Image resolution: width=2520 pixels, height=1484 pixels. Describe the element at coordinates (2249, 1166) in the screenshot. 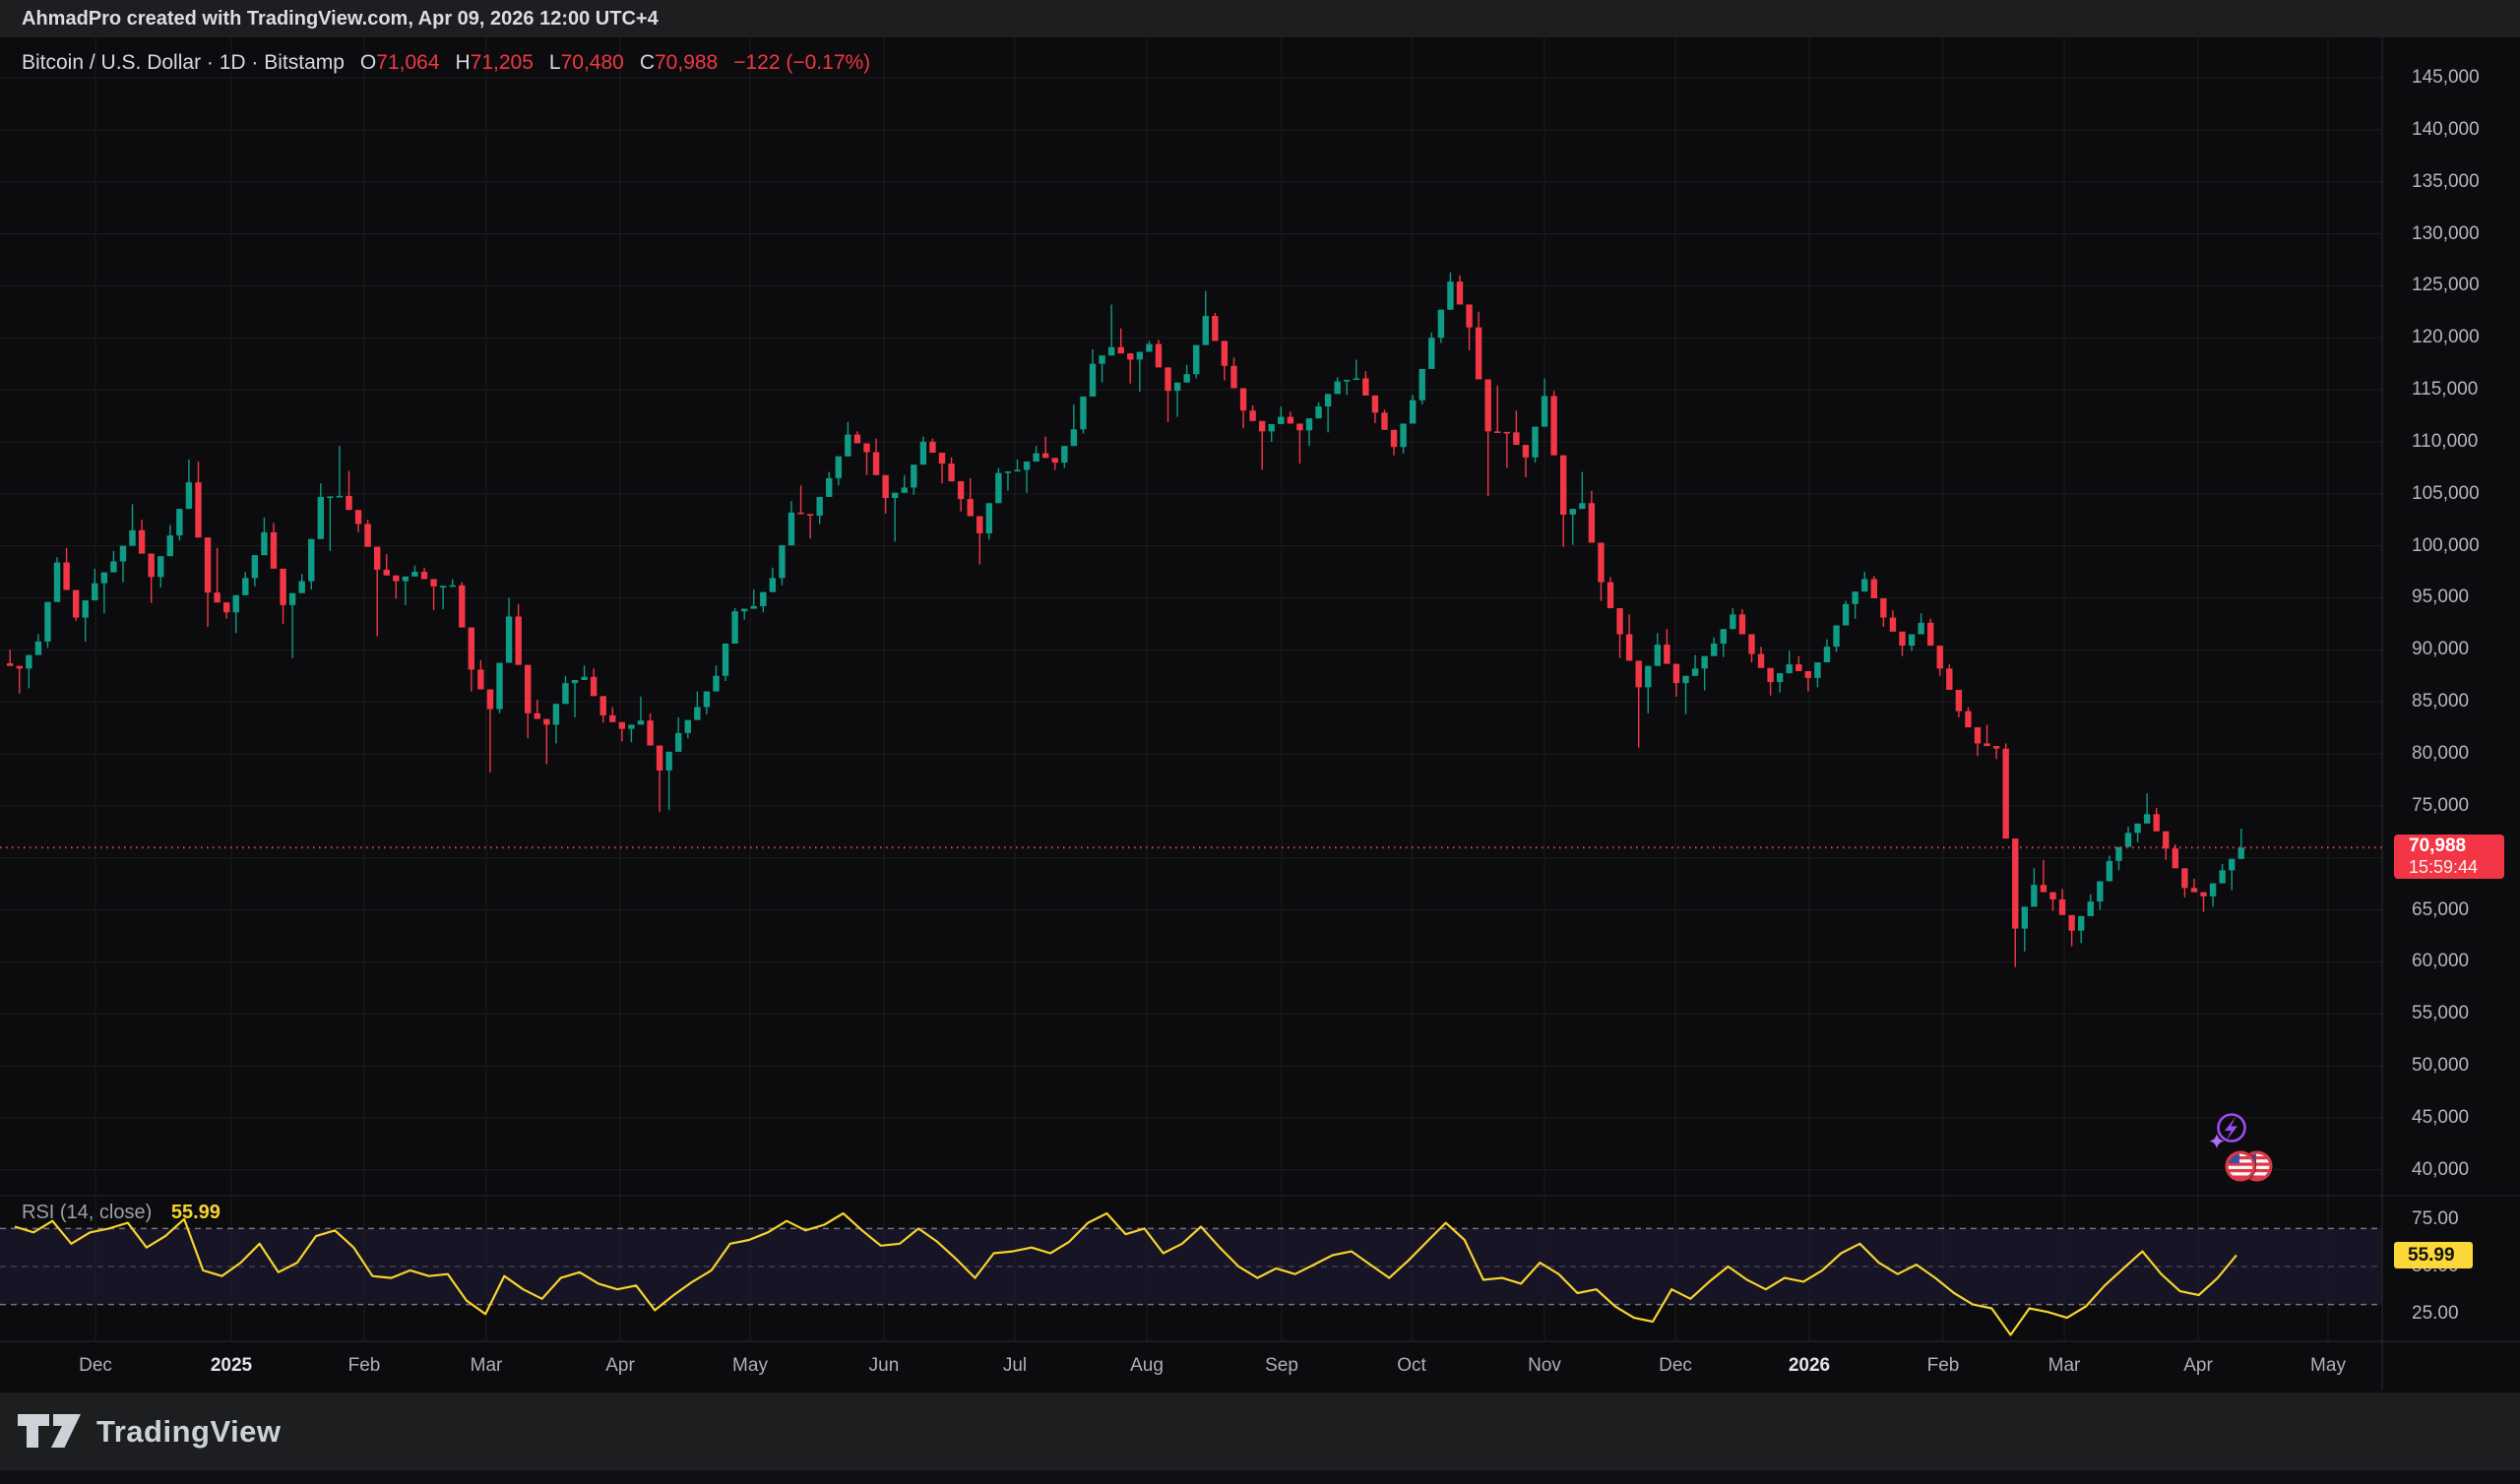

I see `us-flag-events-icon` at that location.